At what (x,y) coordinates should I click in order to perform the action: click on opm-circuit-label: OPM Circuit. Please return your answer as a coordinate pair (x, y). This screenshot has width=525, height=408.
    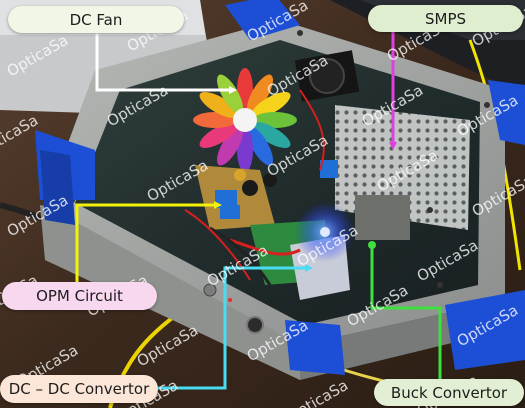
    Looking at the image, I should click on (79, 296).